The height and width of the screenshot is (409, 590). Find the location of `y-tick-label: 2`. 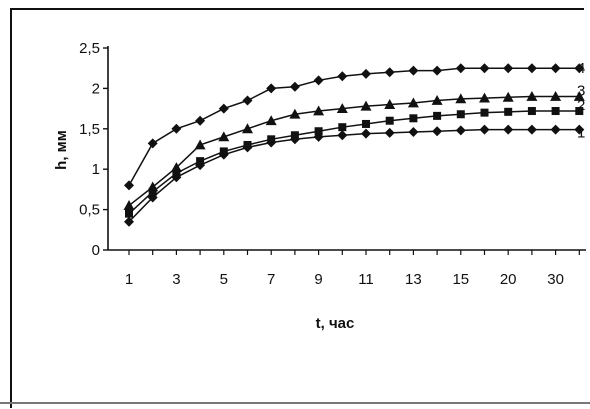

y-tick-label: 2 is located at coordinates (96, 88).